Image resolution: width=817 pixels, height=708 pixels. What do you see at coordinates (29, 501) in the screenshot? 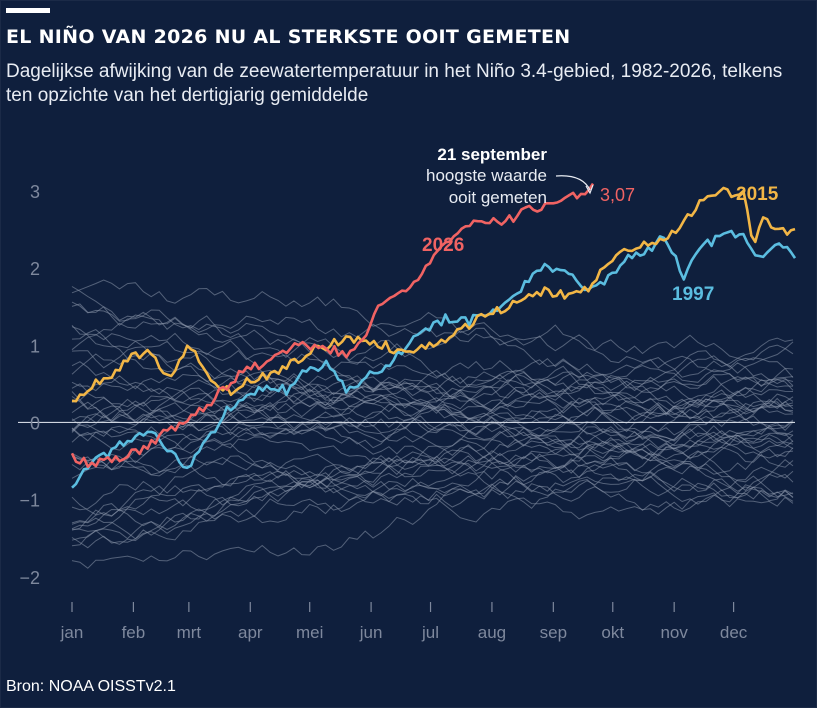
I see `y-tick-label: −1` at bounding box center [29, 501].